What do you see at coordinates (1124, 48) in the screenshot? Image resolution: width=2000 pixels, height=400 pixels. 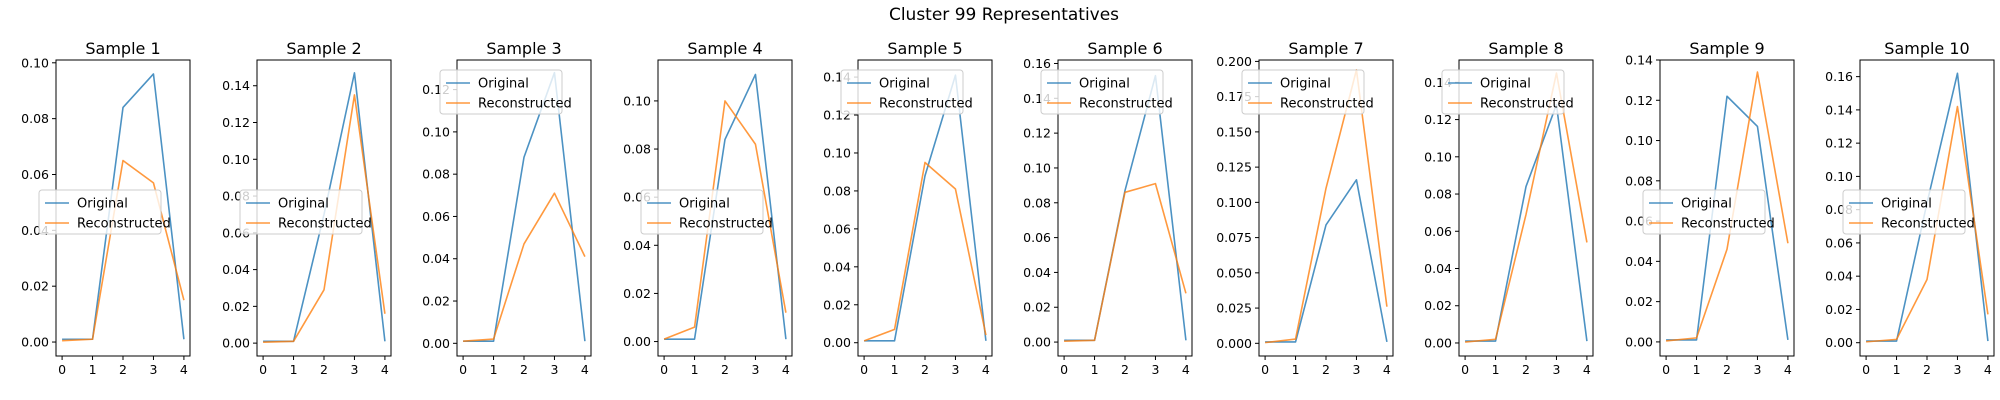 I see `subplot-title: Sample 6` at bounding box center [1124, 48].